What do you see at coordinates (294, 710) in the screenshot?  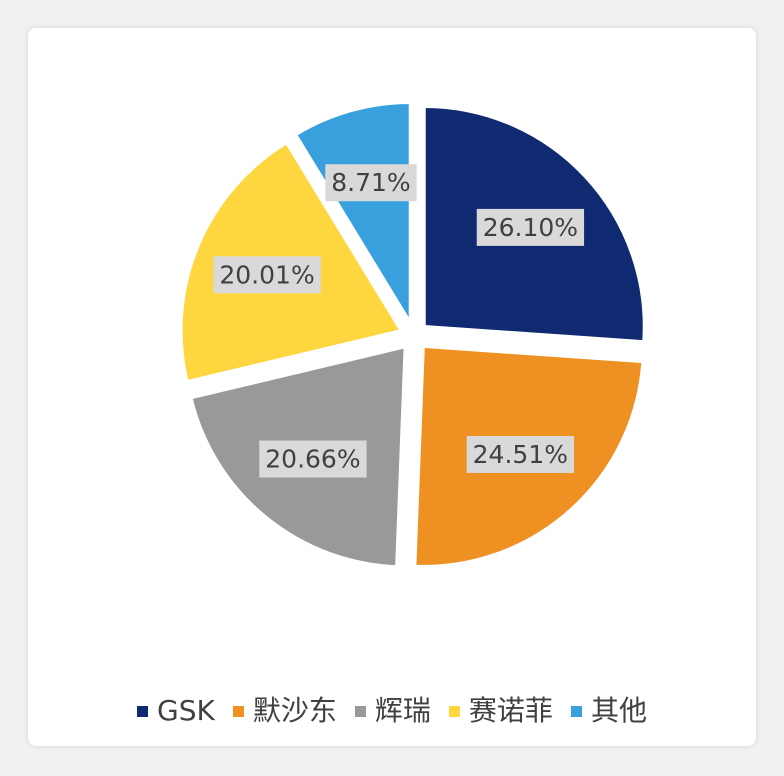 I see `legend-label: 默沙东` at bounding box center [294, 710].